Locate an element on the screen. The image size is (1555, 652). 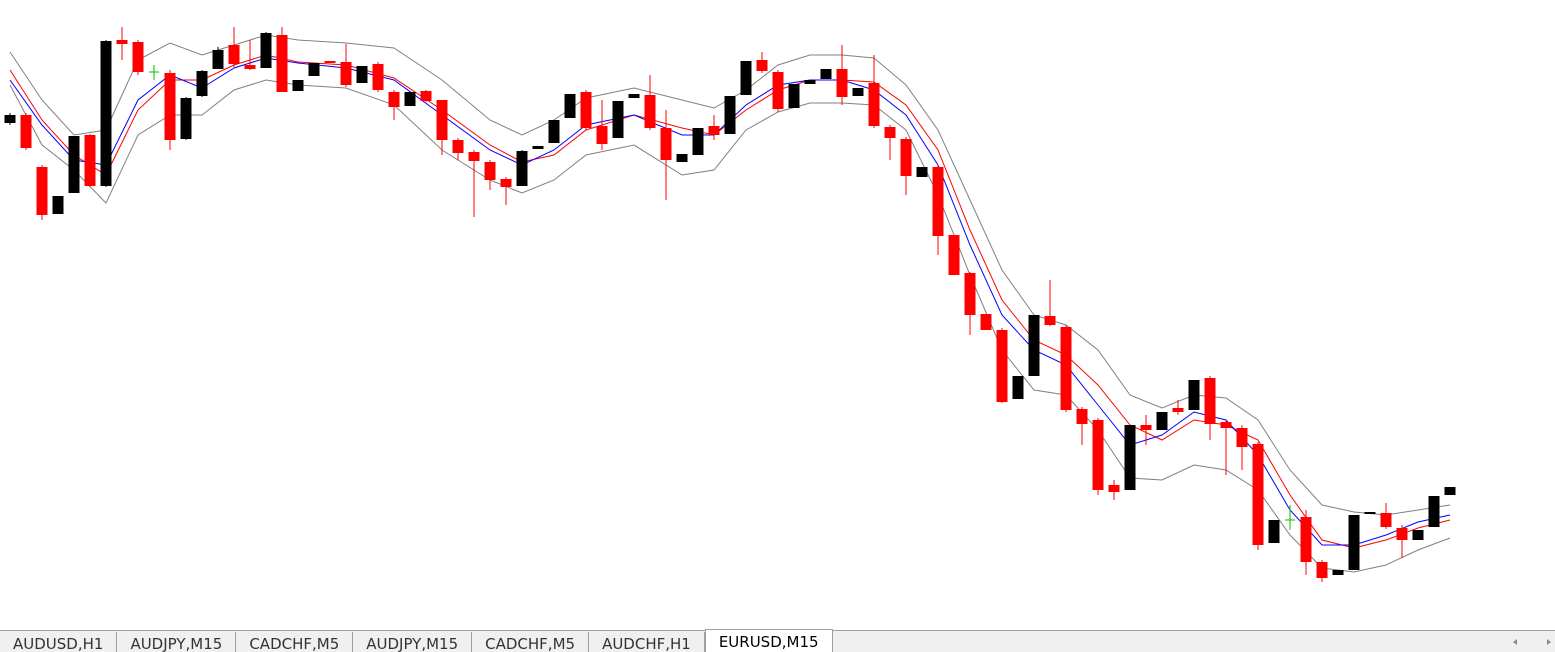
scroll-left is located at coordinates (1515, 642).